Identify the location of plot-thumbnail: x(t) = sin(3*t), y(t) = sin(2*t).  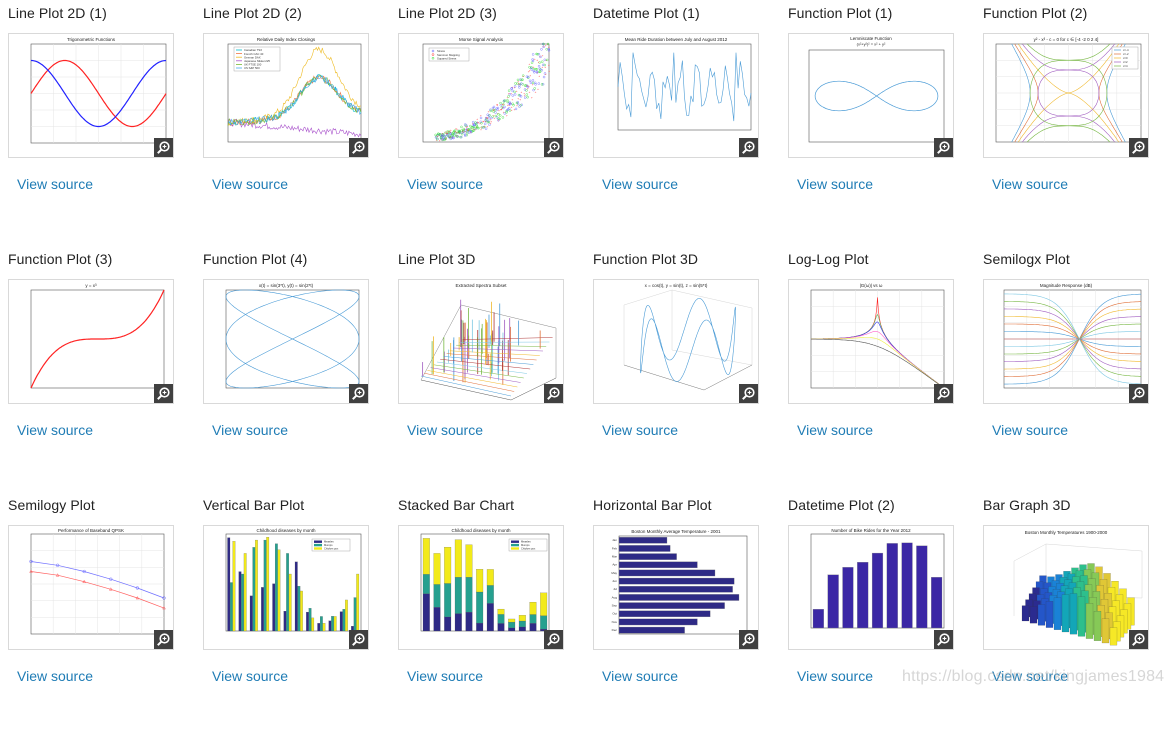
(286, 341).